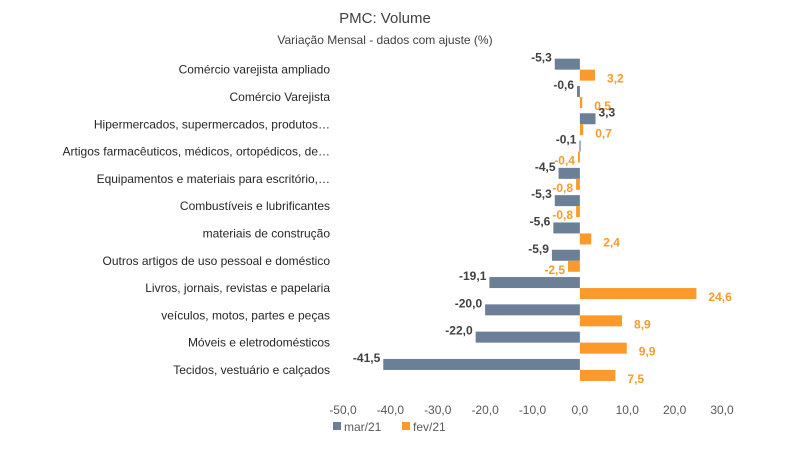 This screenshot has width=811, height=450. I want to click on legend-swatch-fev21, so click(406, 426).